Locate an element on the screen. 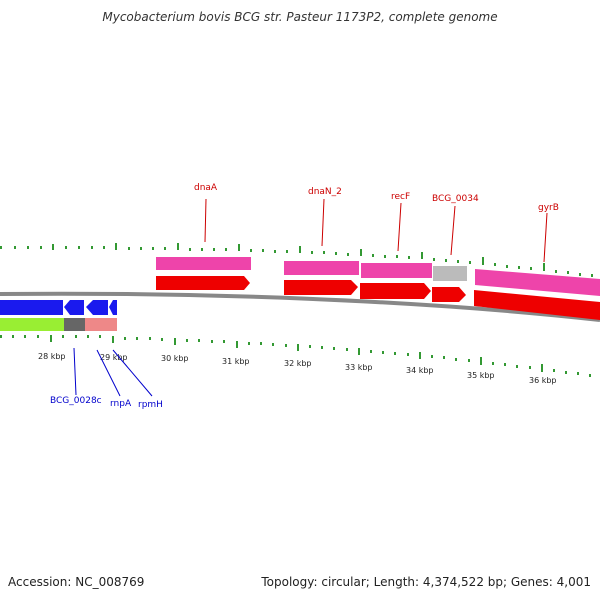 Image resolution: width=600 pixels, height=600 pixels. outer-tick-row is located at coordinates (296, 260).